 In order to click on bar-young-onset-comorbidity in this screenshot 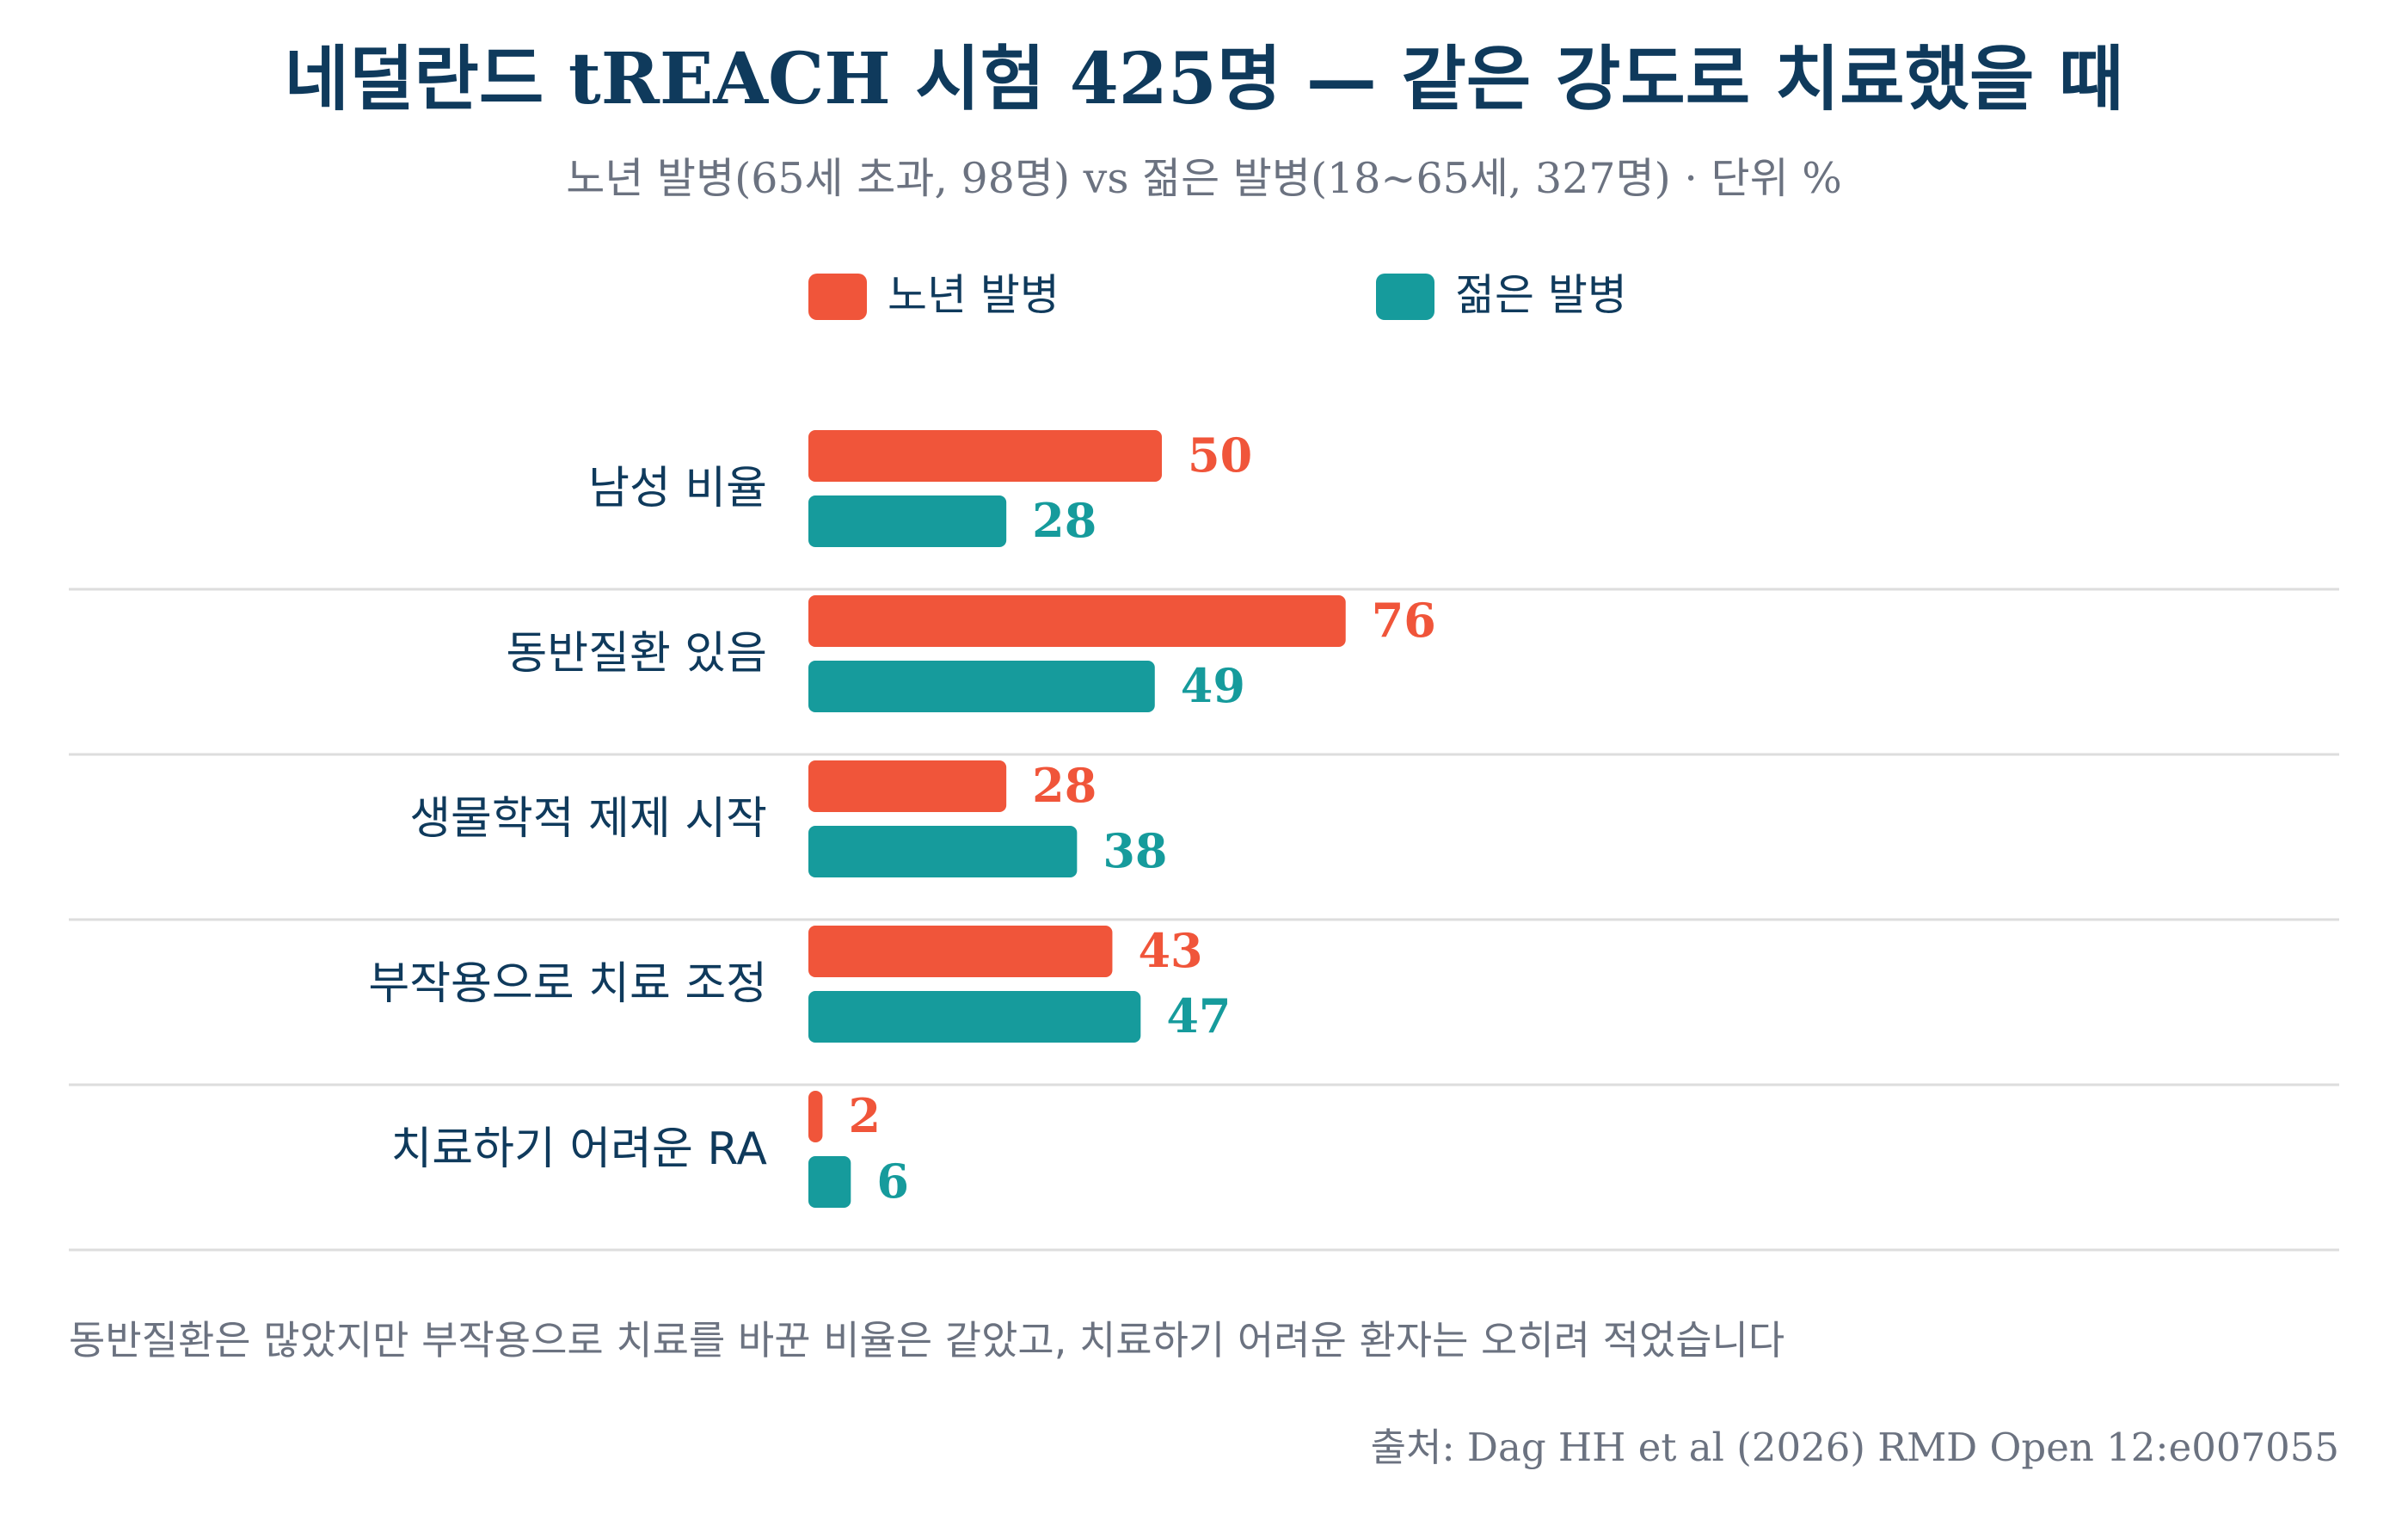, I will do `click(982, 686)`.